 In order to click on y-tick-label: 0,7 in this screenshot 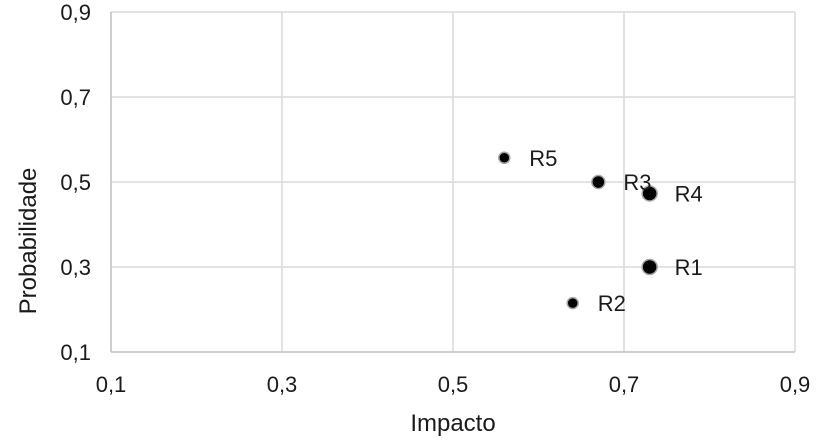, I will do `click(75, 97)`.